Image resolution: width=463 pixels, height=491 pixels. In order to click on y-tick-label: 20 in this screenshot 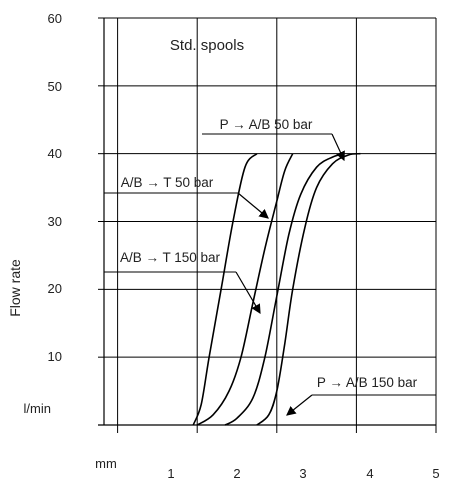, I will do `click(55, 288)`.